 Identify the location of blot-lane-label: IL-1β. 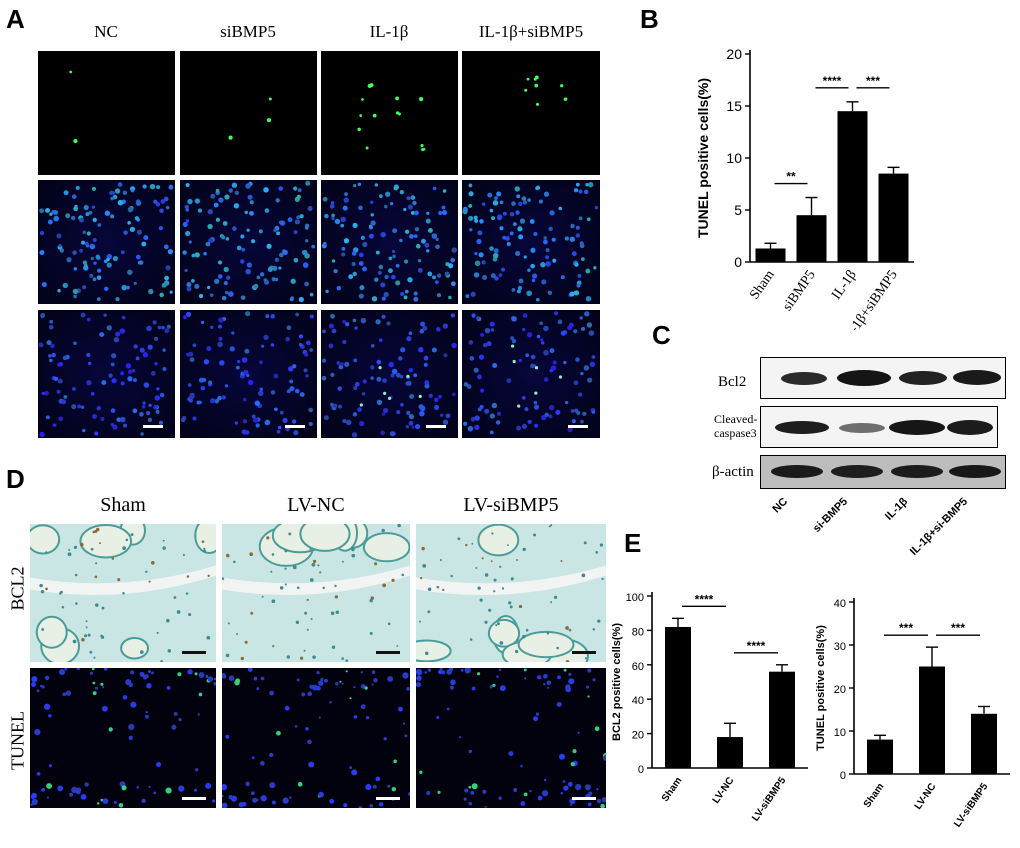
(896, 508).